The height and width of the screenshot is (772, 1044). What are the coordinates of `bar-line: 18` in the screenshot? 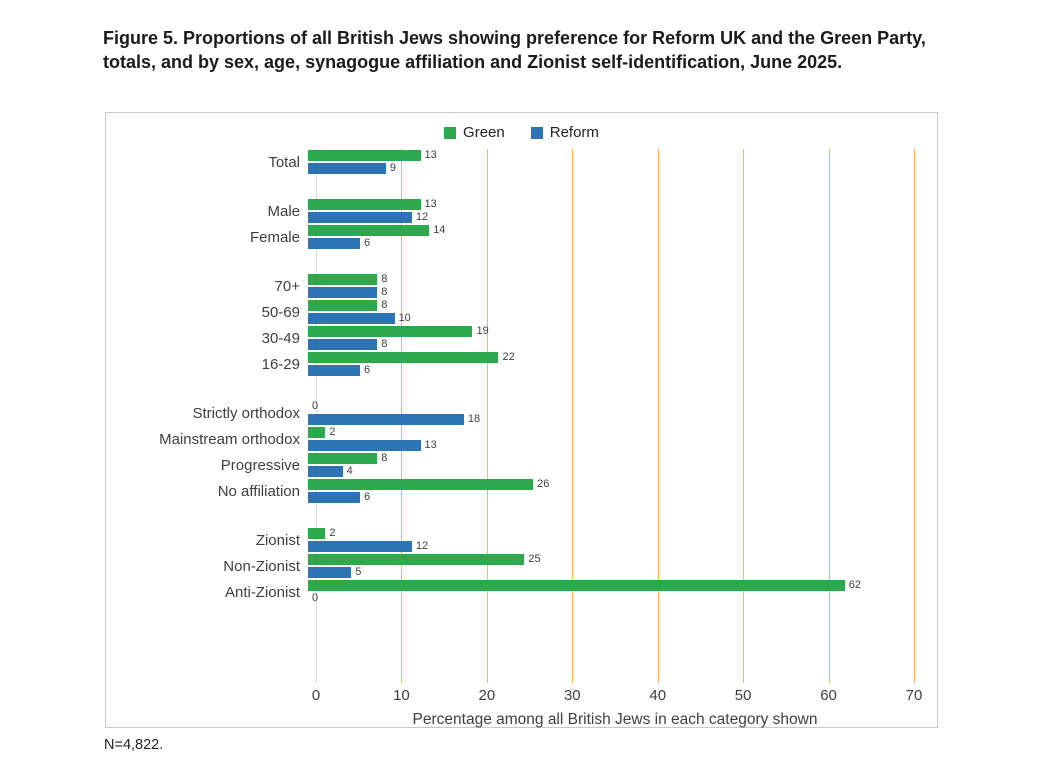 It's located at (611, 419).